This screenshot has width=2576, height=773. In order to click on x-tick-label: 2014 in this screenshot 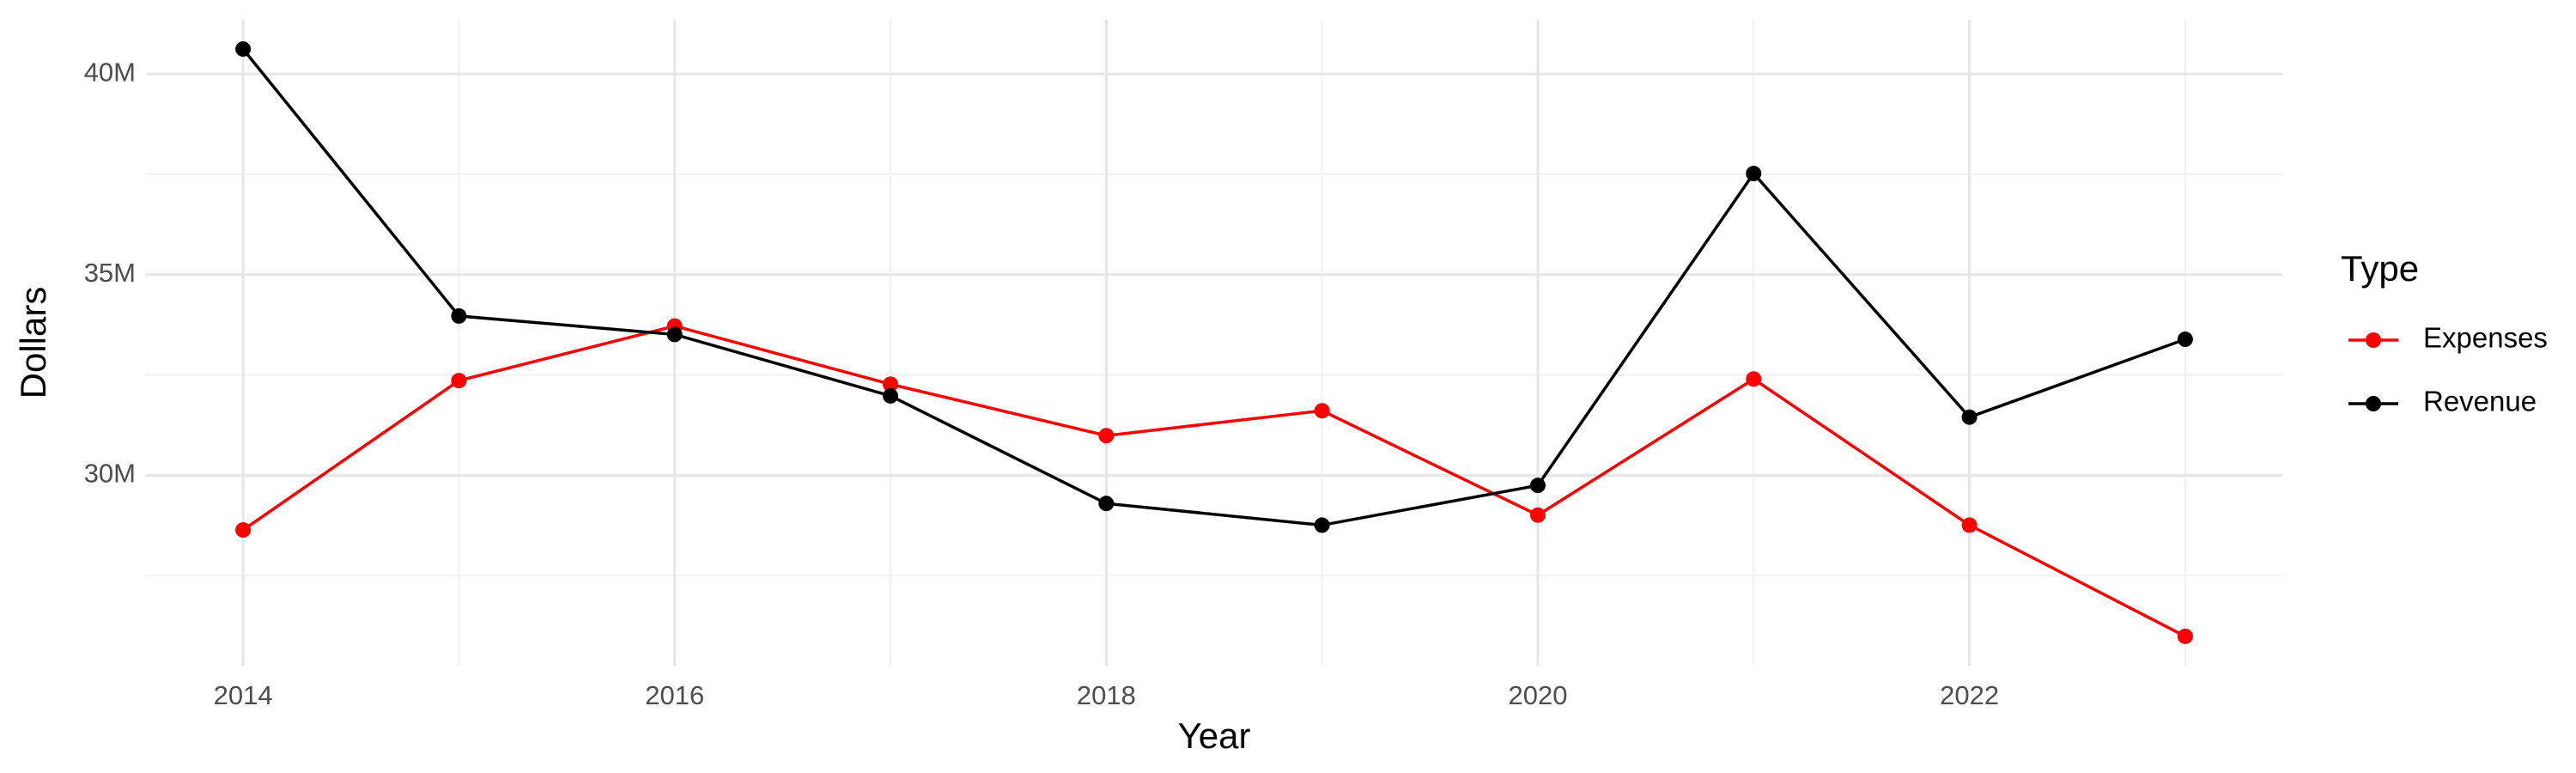, I will do `click(243, 695)`.